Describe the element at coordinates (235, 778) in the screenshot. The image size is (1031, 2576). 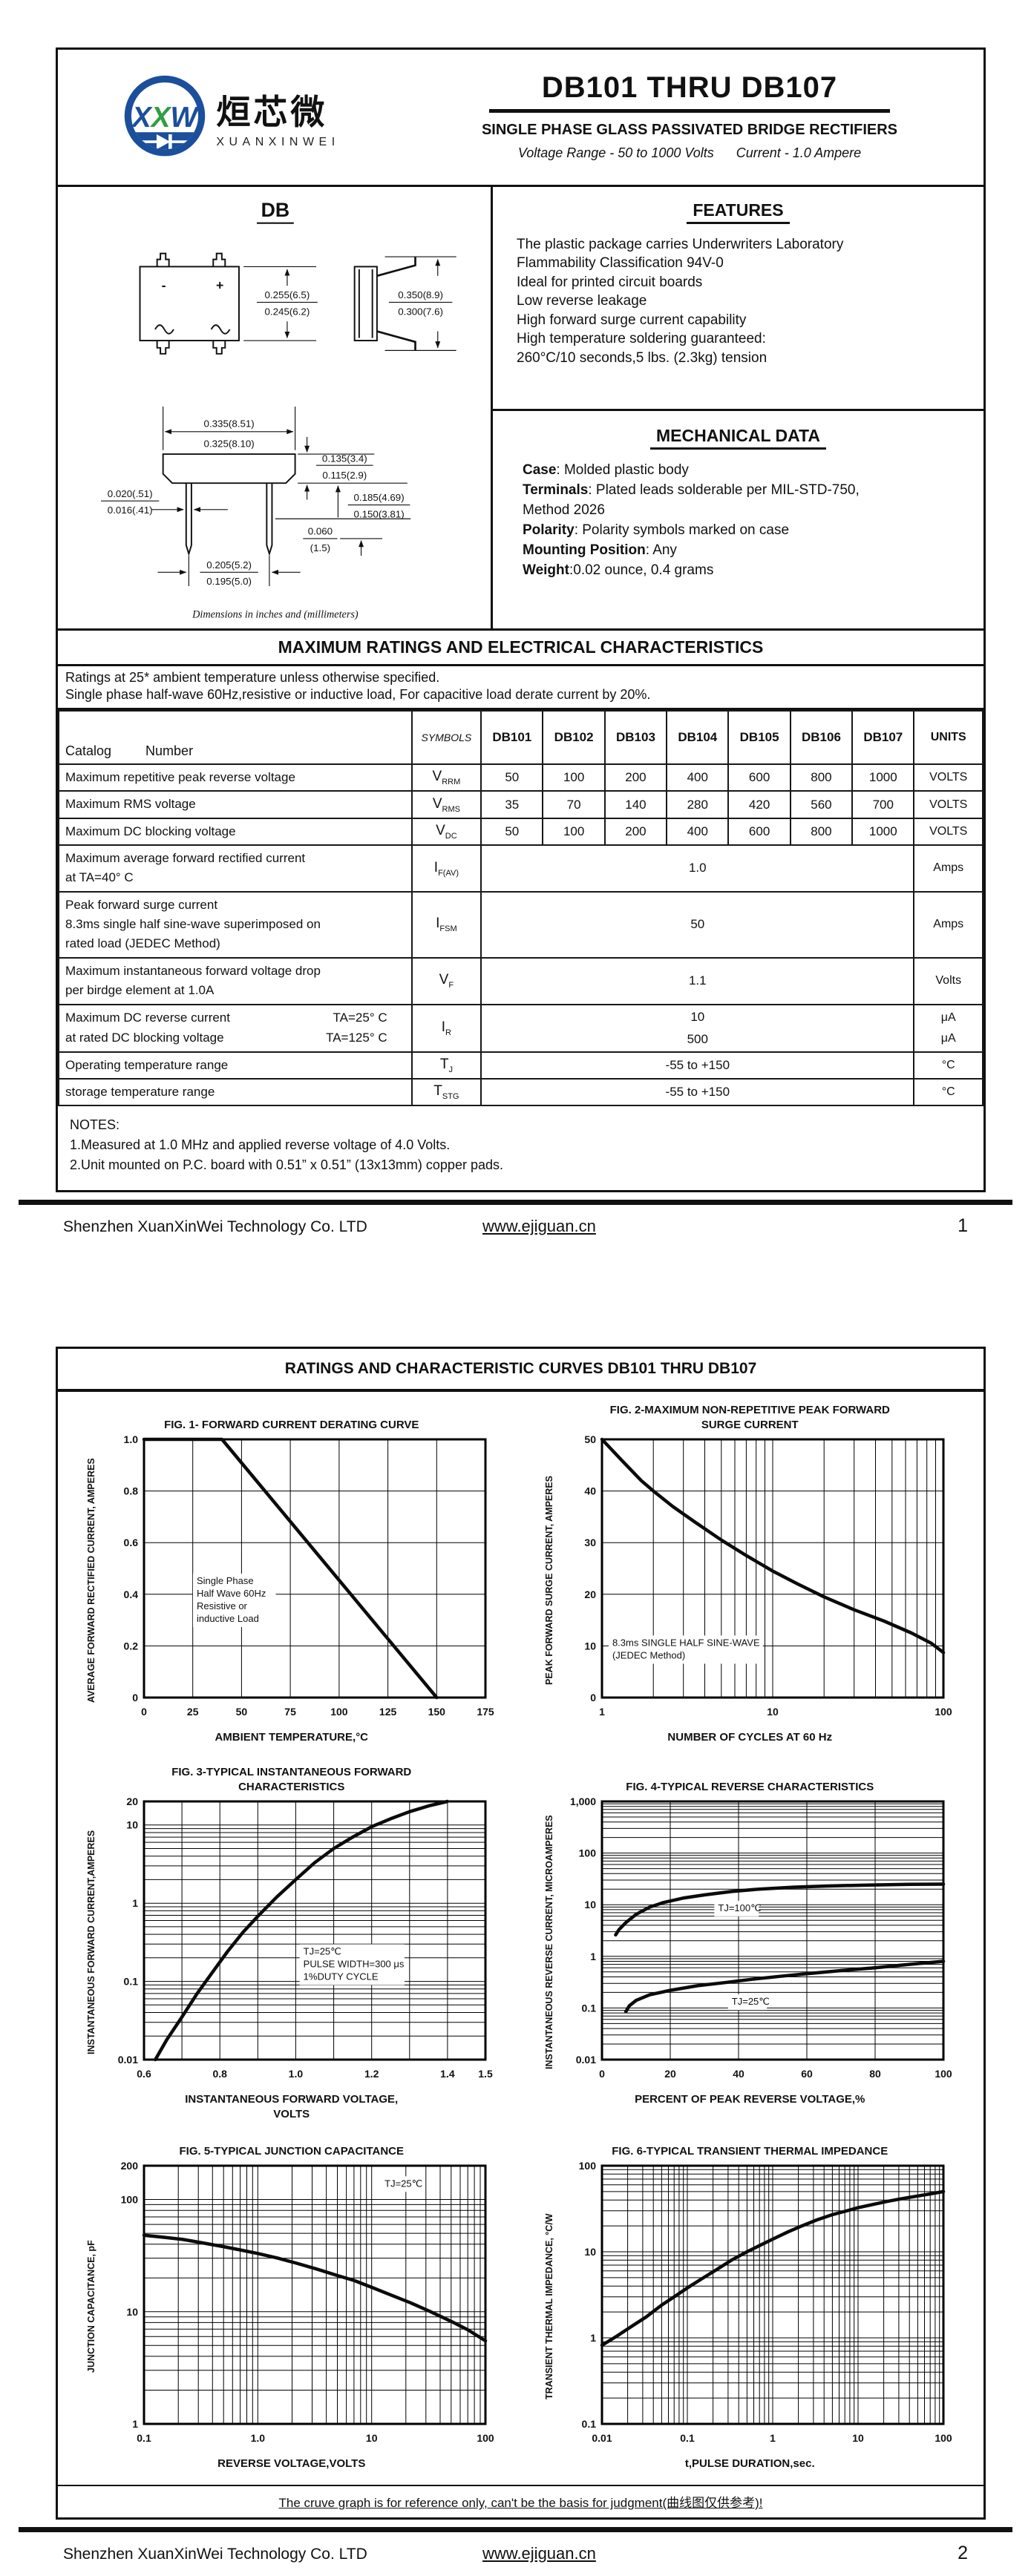
I see `row-label: Maximum repetitive peak reverse voltage` at that location.